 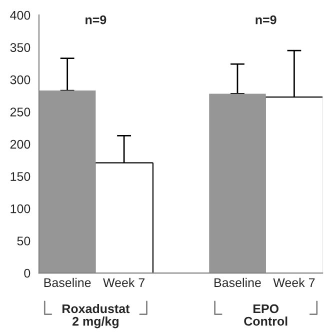 I want to click on y-tick-label: 400, so click(x=20, y=15).